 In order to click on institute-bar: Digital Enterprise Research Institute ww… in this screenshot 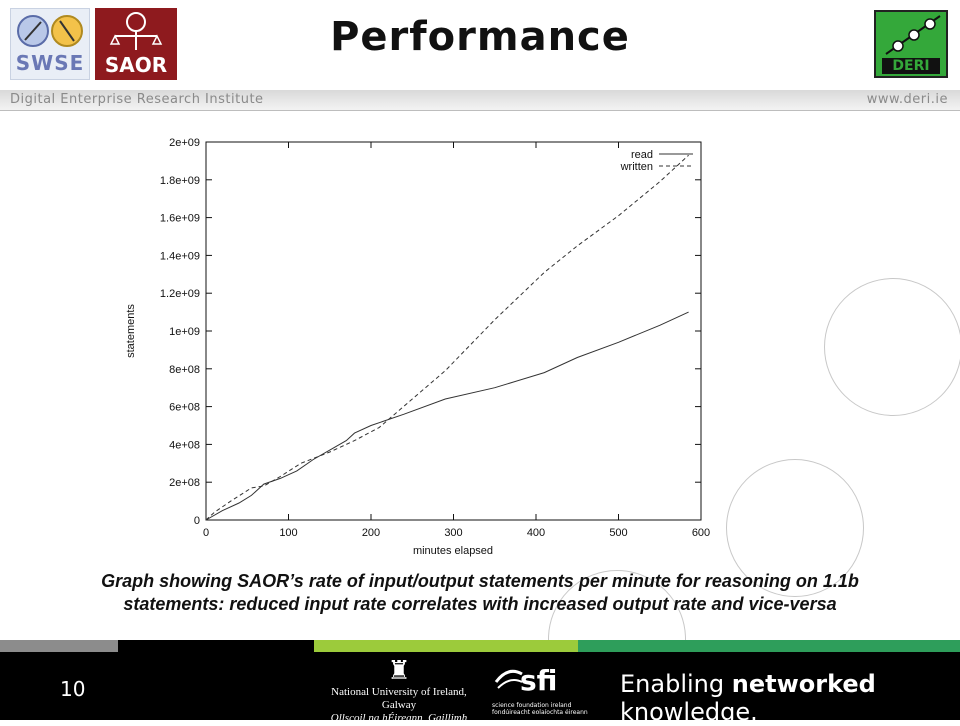, I will do `click(480, 100)`.